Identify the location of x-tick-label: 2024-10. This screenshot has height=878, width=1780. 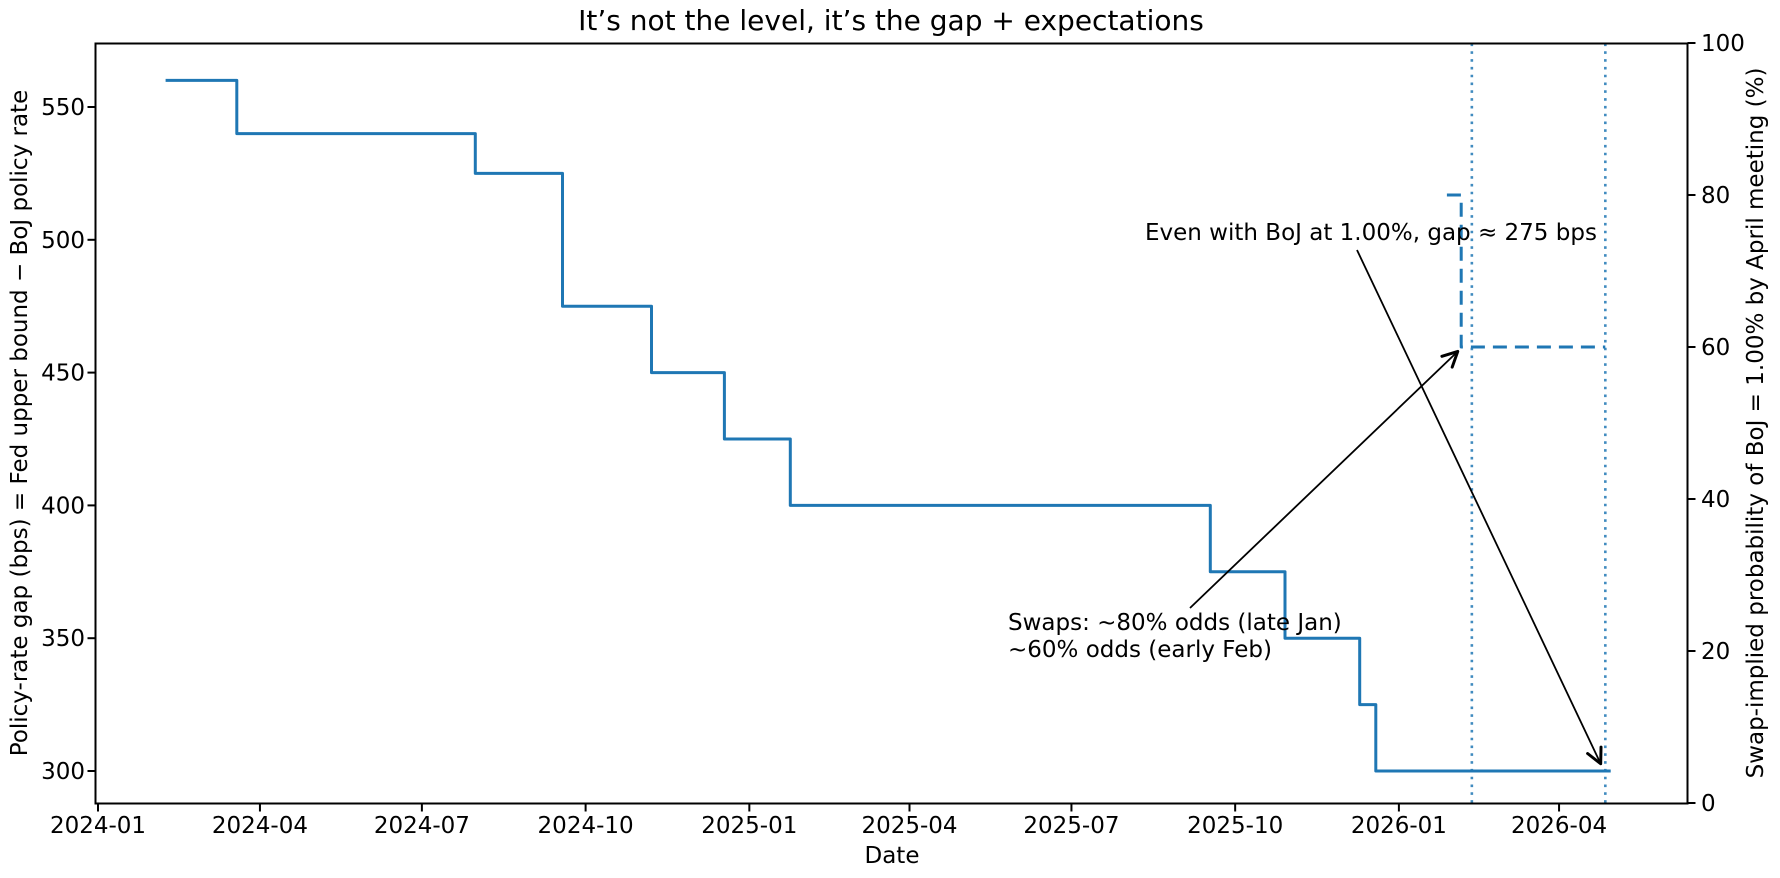
(586, 826).